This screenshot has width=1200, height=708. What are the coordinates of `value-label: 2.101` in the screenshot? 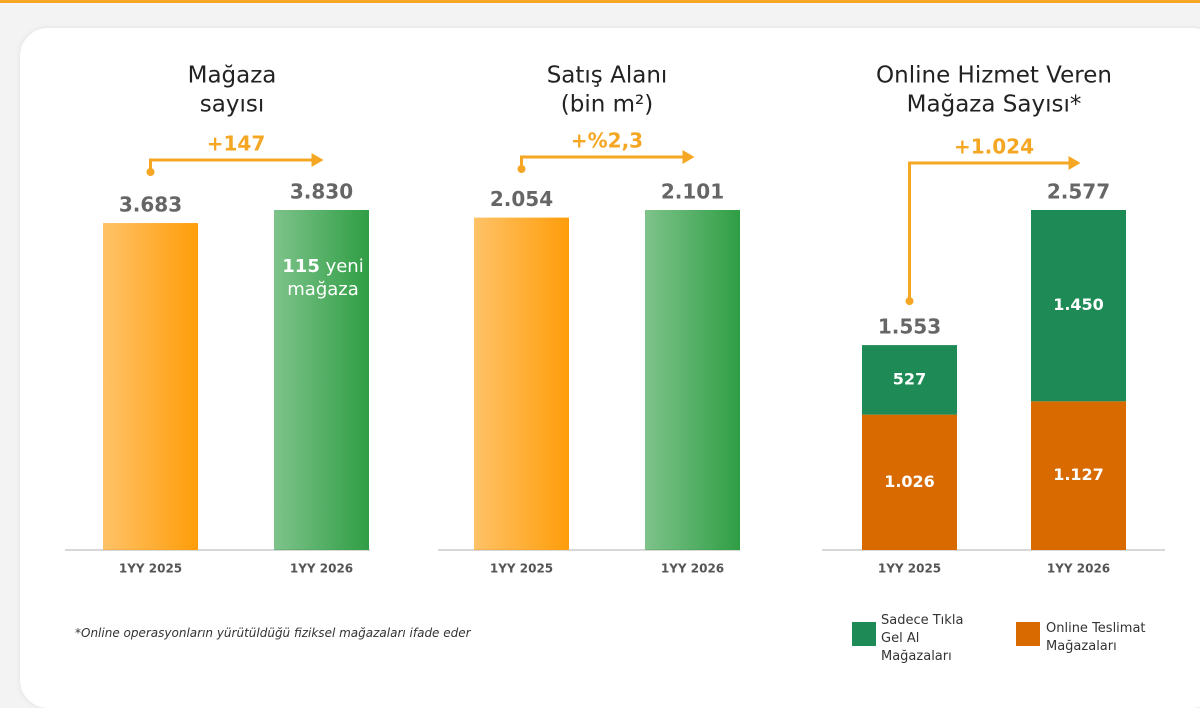 It's located at (692, 192).